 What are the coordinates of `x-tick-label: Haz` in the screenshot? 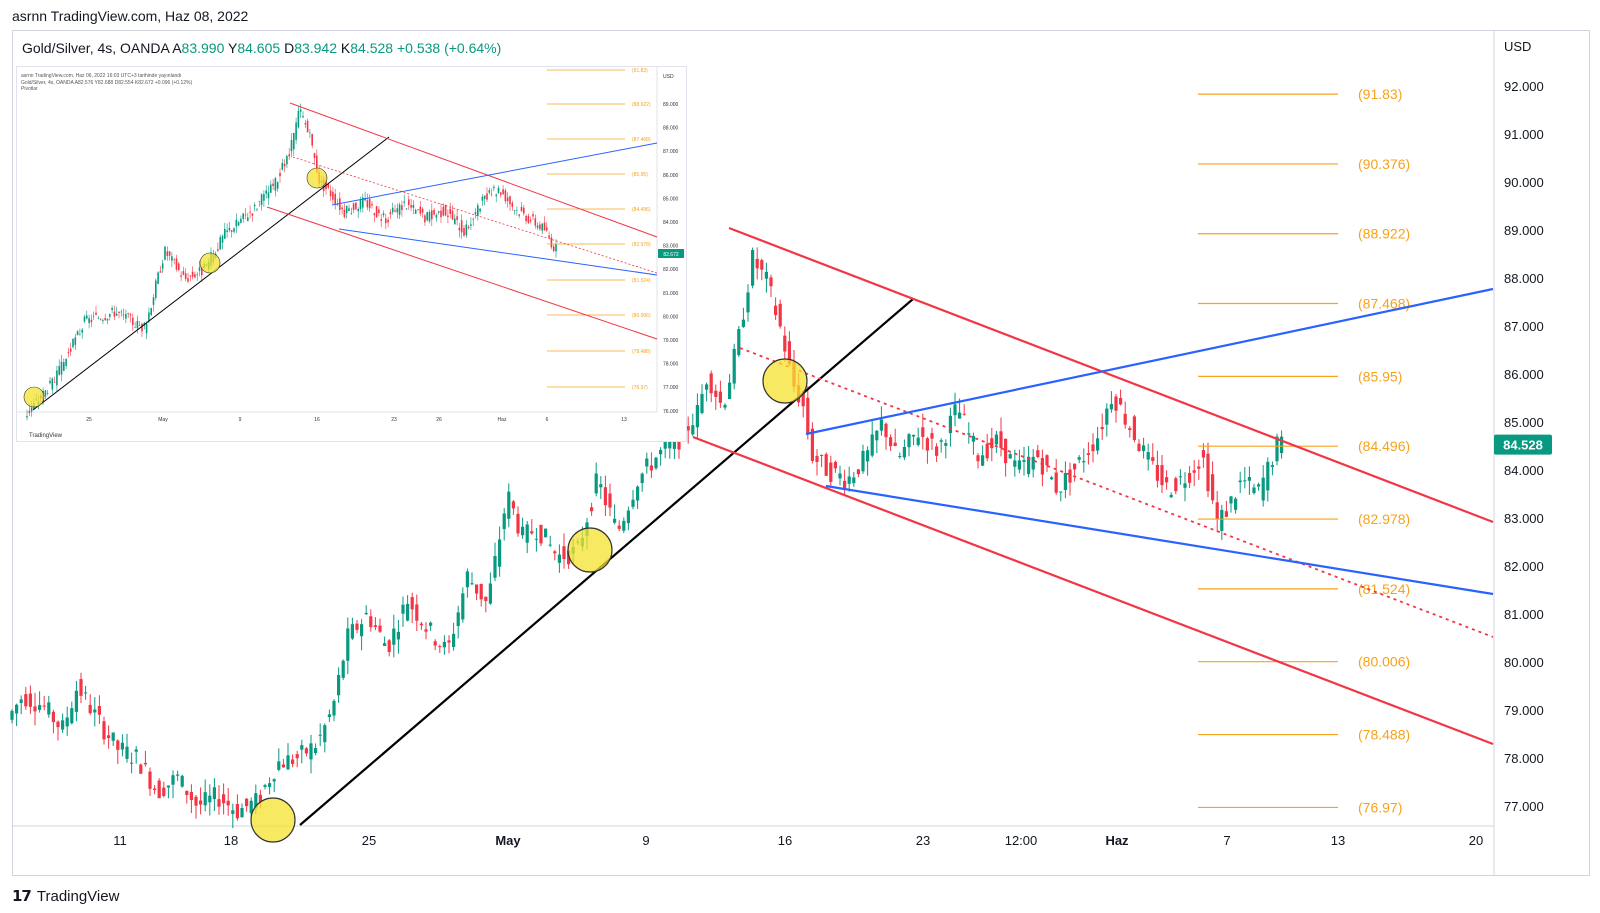 It's located at (1117, 840).